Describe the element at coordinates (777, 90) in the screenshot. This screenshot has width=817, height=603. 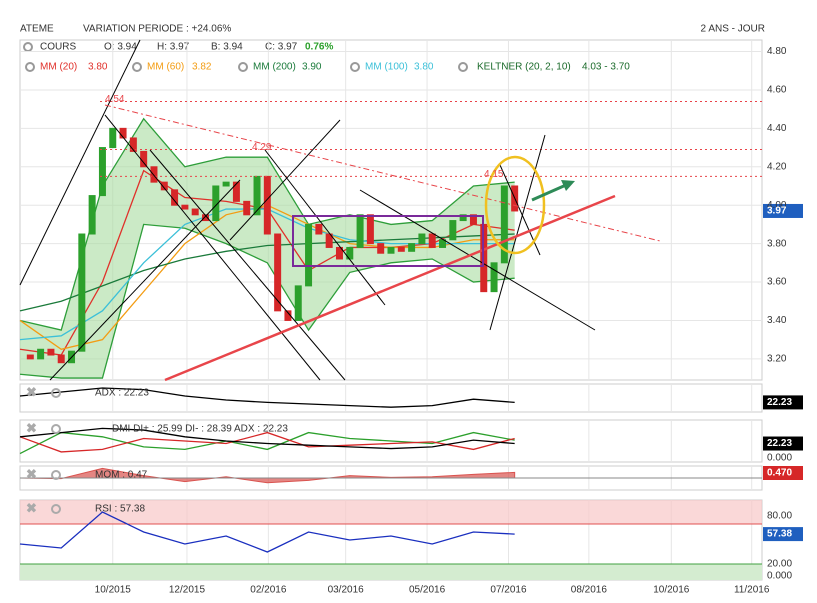
I see `y-tick-label: 4.60` at that location.